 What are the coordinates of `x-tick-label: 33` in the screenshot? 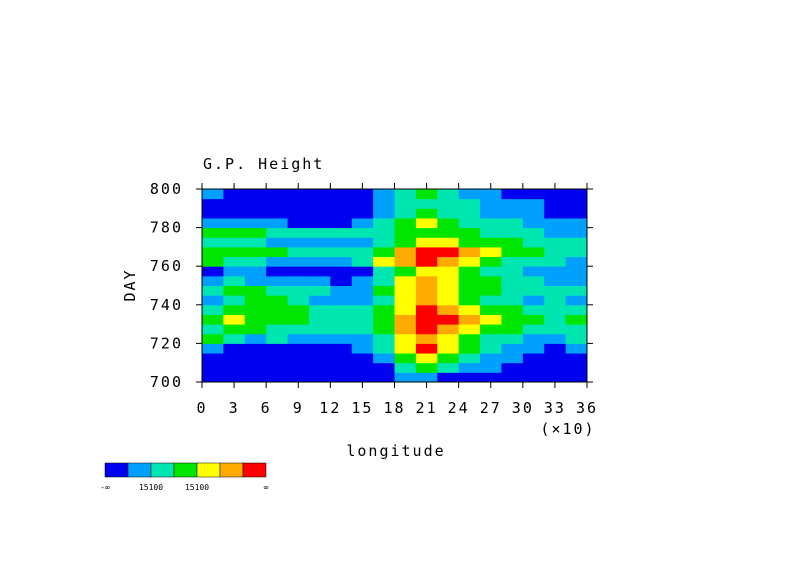 It's located at (555, 408).